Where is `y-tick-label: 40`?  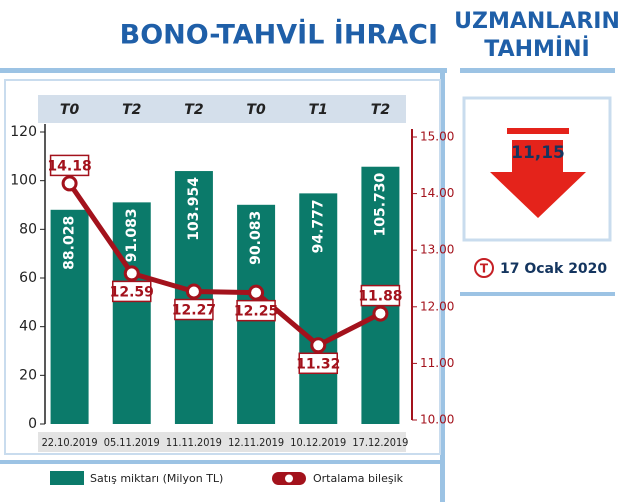 y-tick-label: 40 is located at coordinates (28, 327).